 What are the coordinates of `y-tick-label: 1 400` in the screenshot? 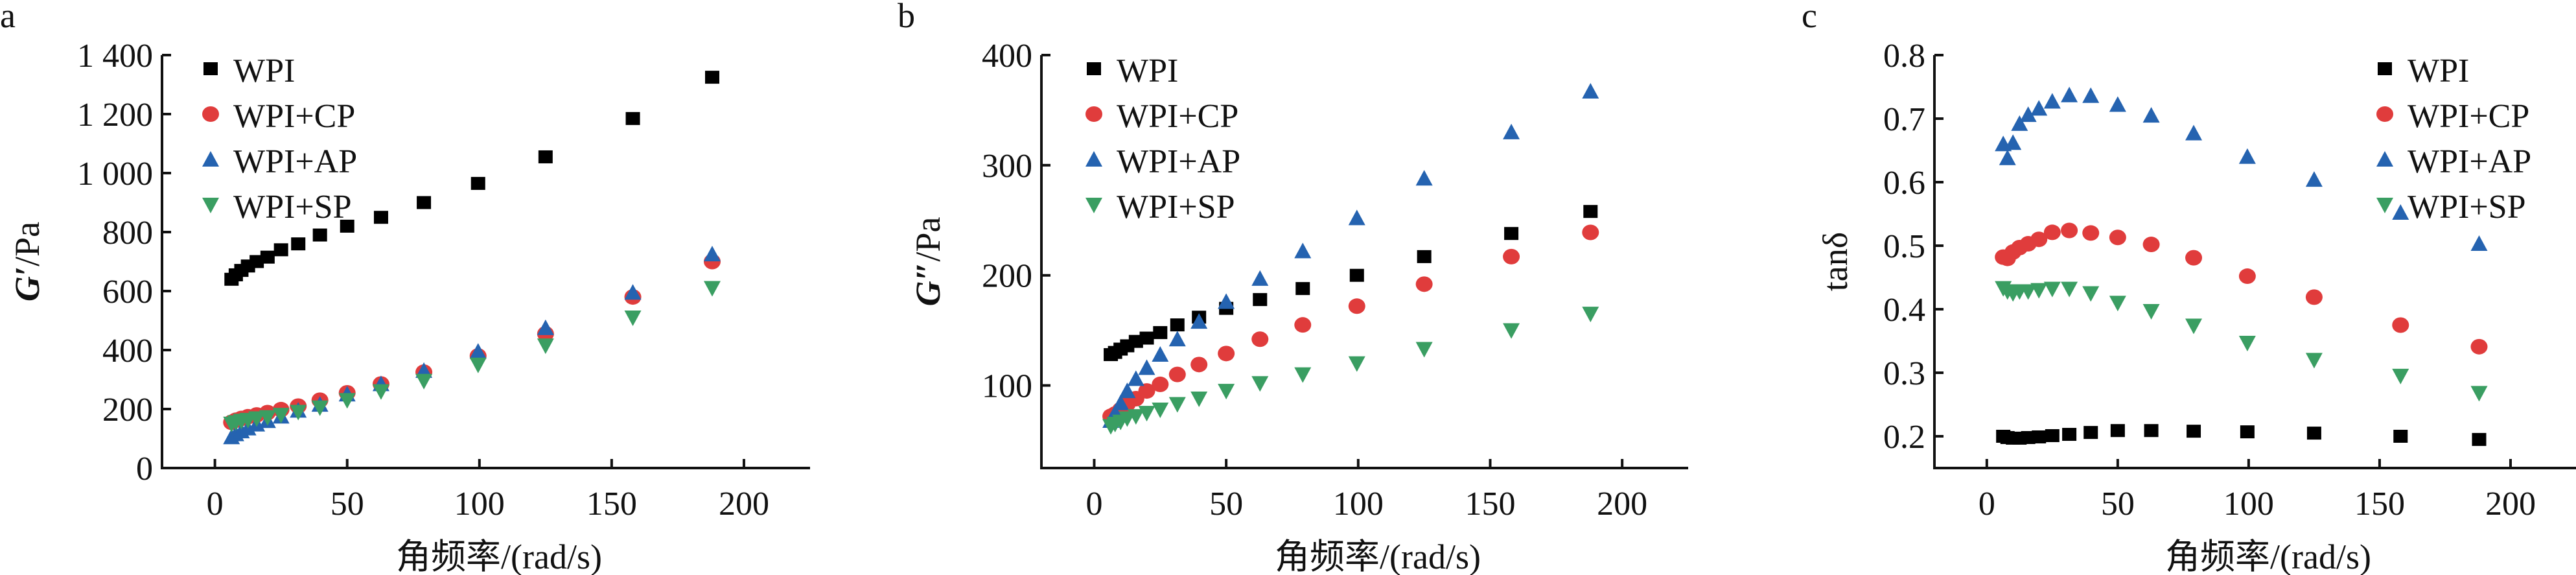 It's located at (115, 56).